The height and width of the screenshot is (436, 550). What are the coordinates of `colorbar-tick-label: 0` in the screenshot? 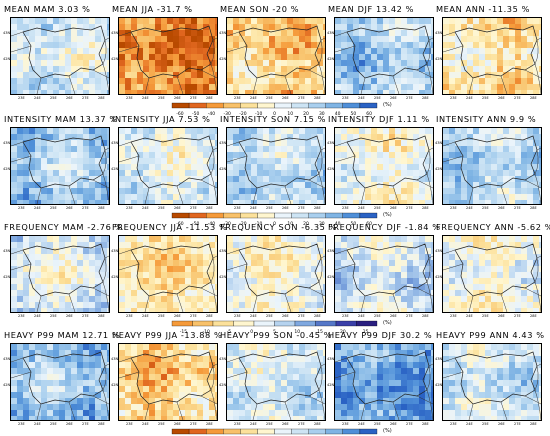 It's located at (251, 332).